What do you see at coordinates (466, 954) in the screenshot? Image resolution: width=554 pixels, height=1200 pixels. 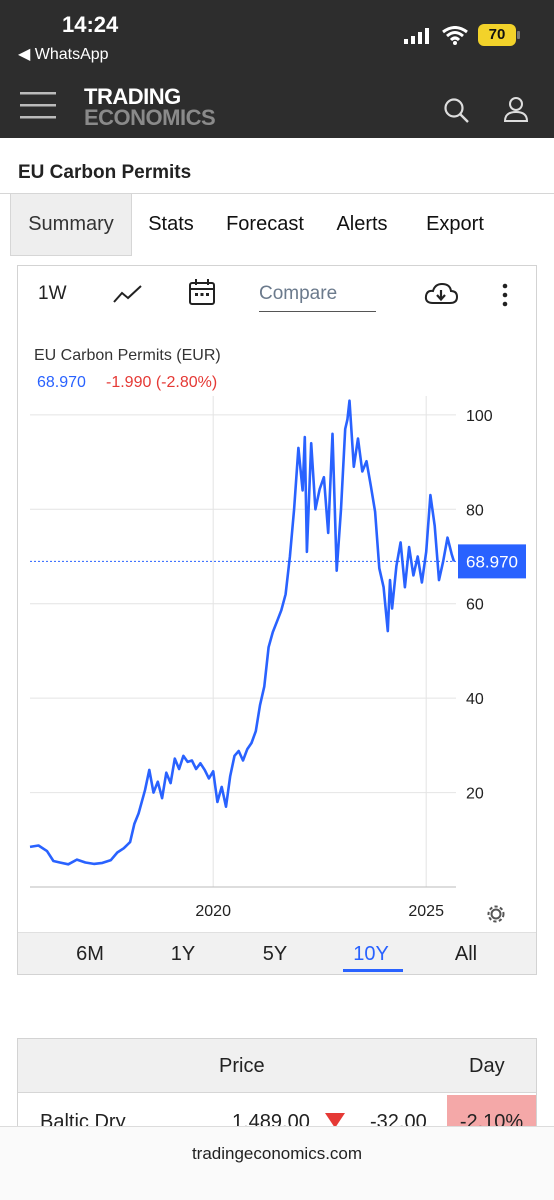 I see `range-all: All` at bounding box center [466, 954].